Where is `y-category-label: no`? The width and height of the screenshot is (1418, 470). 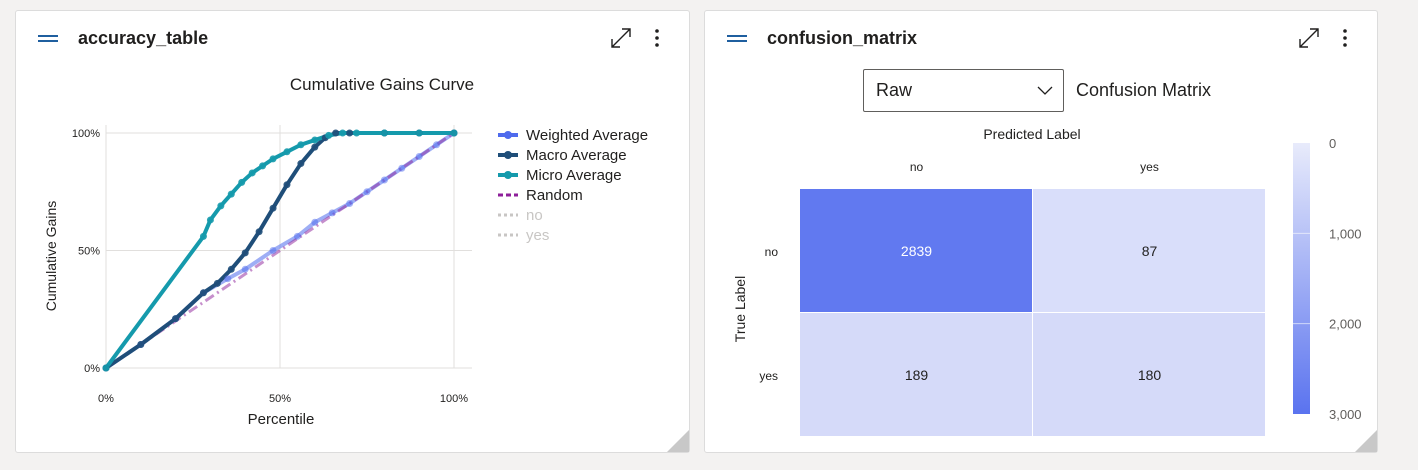 y-category-label: no is located at coordinates (772, 252).